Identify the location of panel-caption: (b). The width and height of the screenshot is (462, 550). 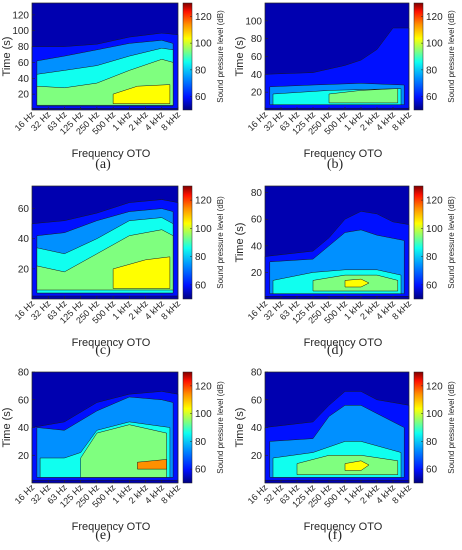
(335, 164).